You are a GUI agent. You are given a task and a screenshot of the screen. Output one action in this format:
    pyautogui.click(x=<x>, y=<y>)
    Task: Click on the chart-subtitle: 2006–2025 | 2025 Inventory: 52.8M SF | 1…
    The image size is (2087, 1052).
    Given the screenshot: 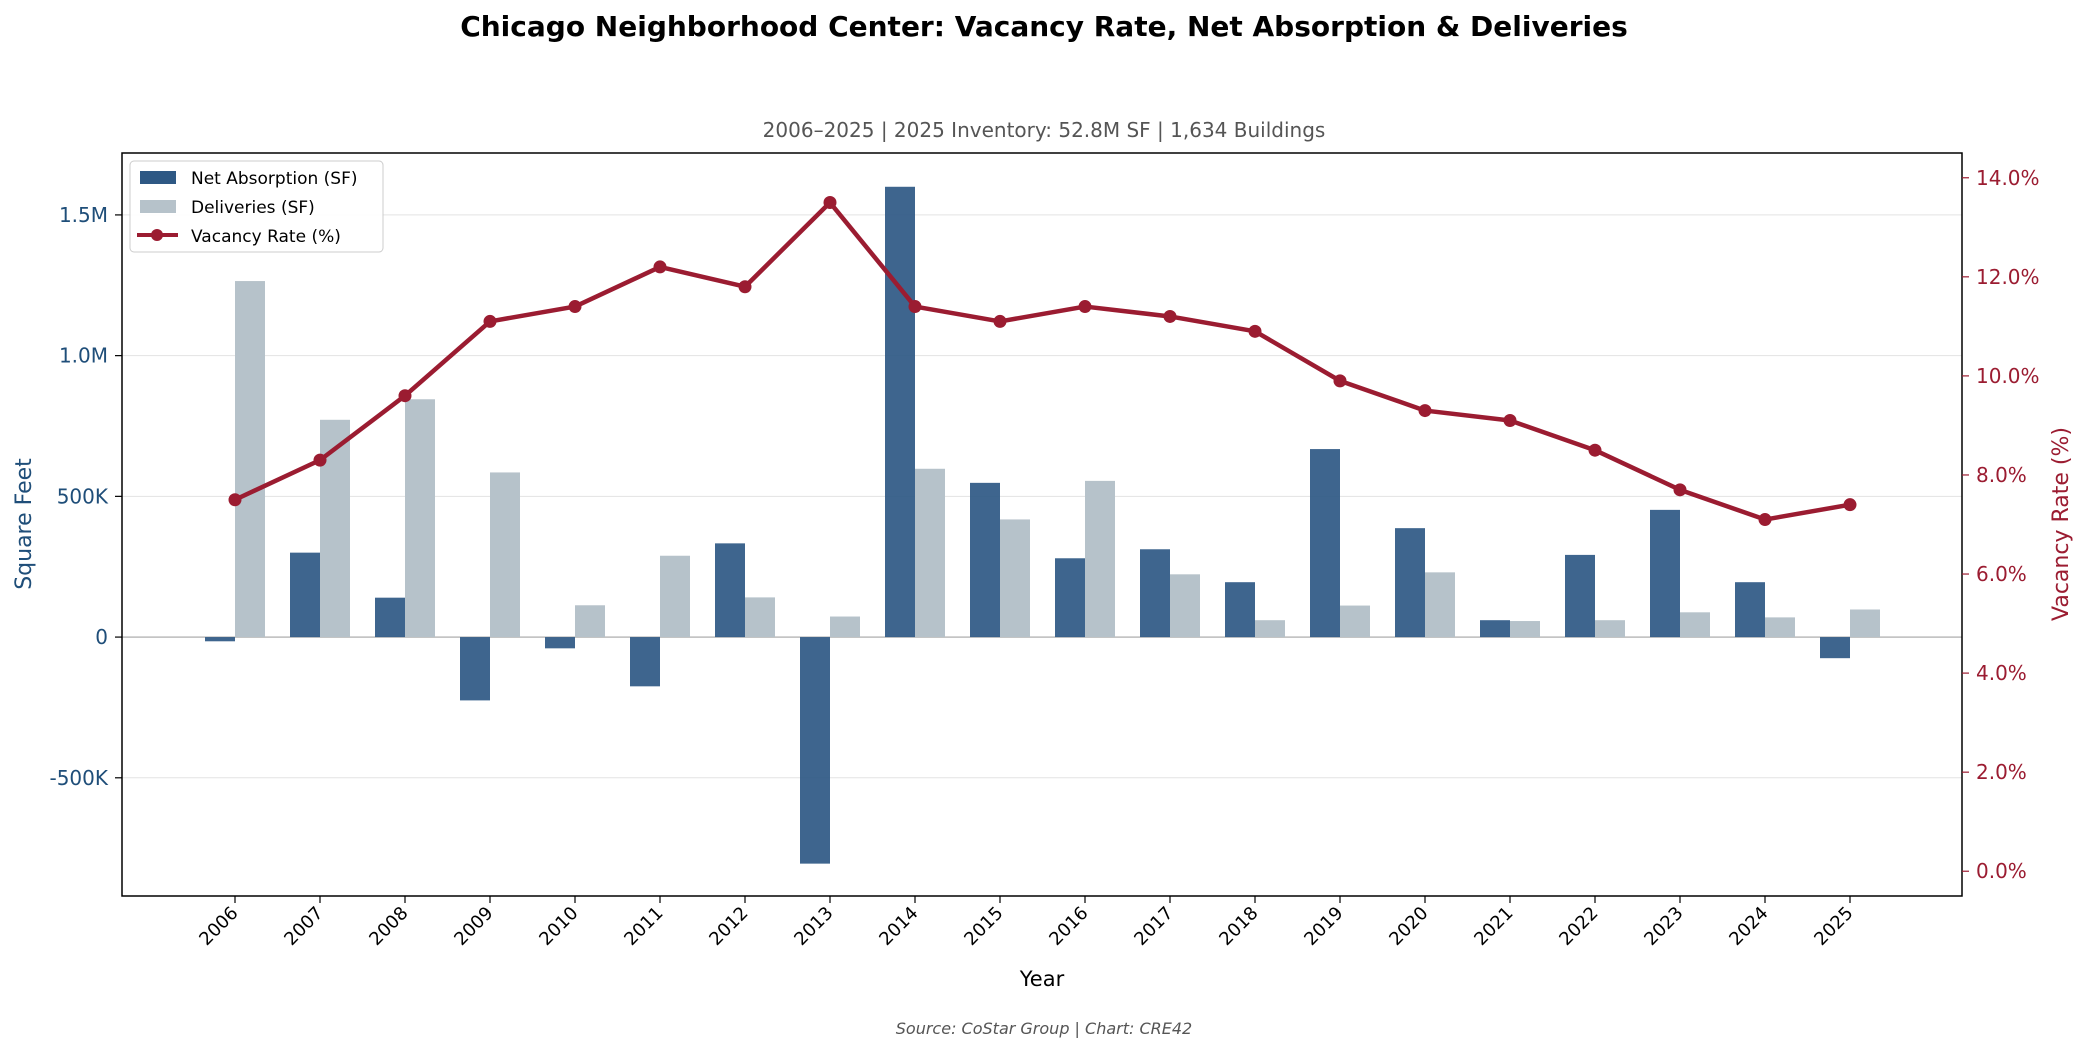 What is the action you would take?
    pyautogui.click(x=1044, y=130)
    